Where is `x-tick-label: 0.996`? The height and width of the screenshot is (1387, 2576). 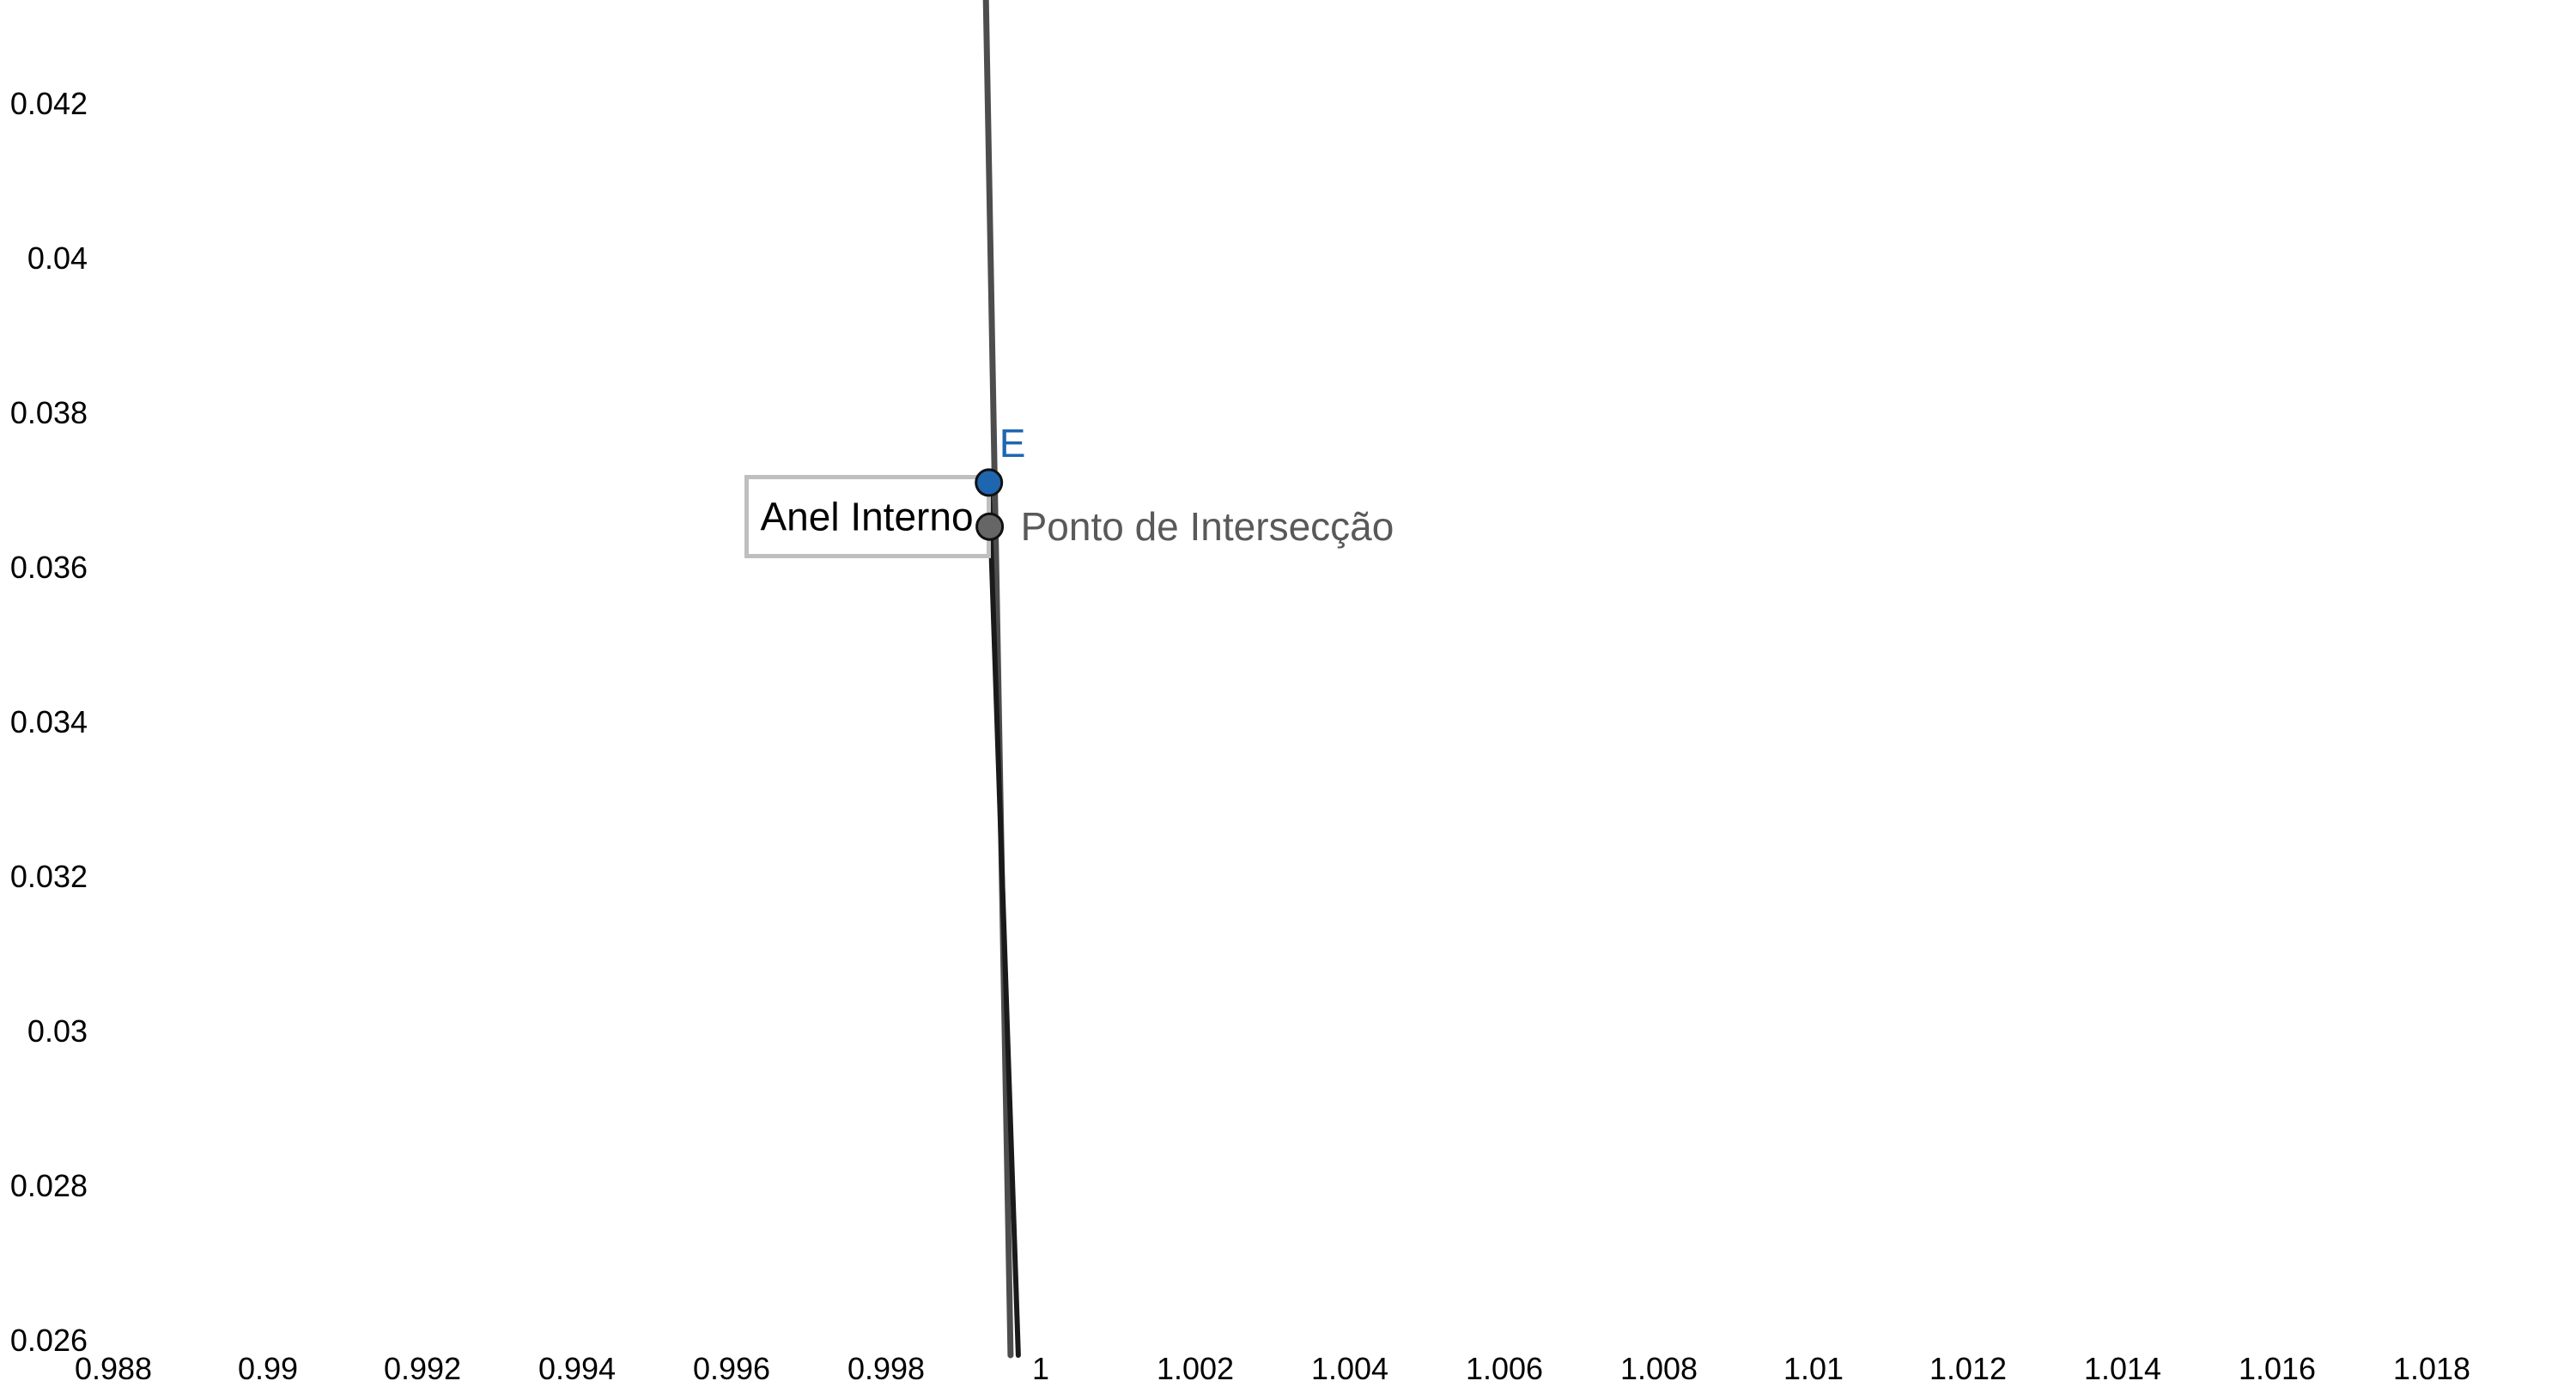
x-tick-label: 0.996 is located at coordinates (731, 1368).